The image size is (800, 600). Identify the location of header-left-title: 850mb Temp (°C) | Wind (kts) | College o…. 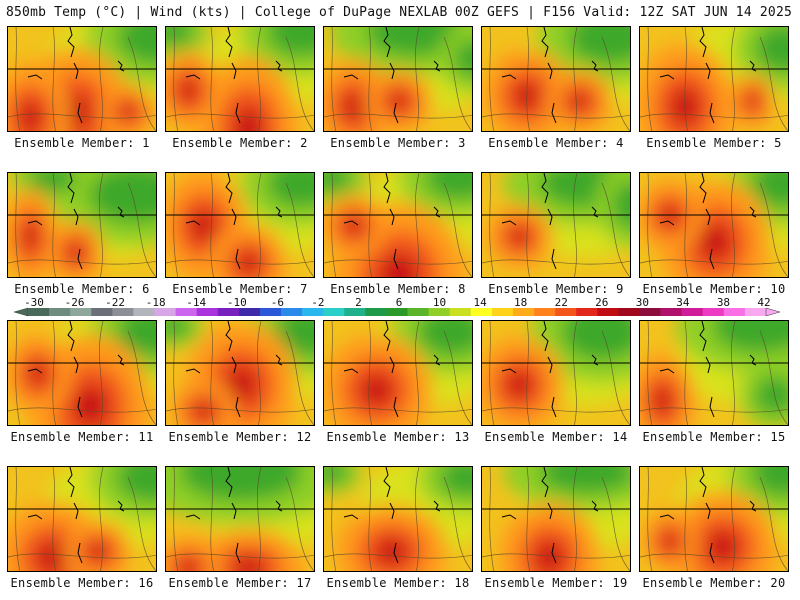
(227, 12).